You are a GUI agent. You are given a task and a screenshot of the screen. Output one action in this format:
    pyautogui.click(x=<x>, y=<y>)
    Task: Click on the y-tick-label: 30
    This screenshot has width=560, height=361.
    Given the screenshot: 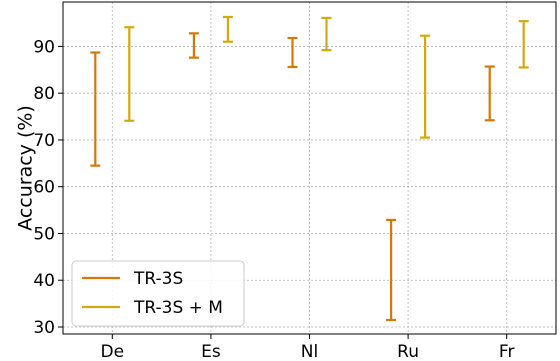 What is the action you would take?
    pyautogui.click(x=44, y=328)
    